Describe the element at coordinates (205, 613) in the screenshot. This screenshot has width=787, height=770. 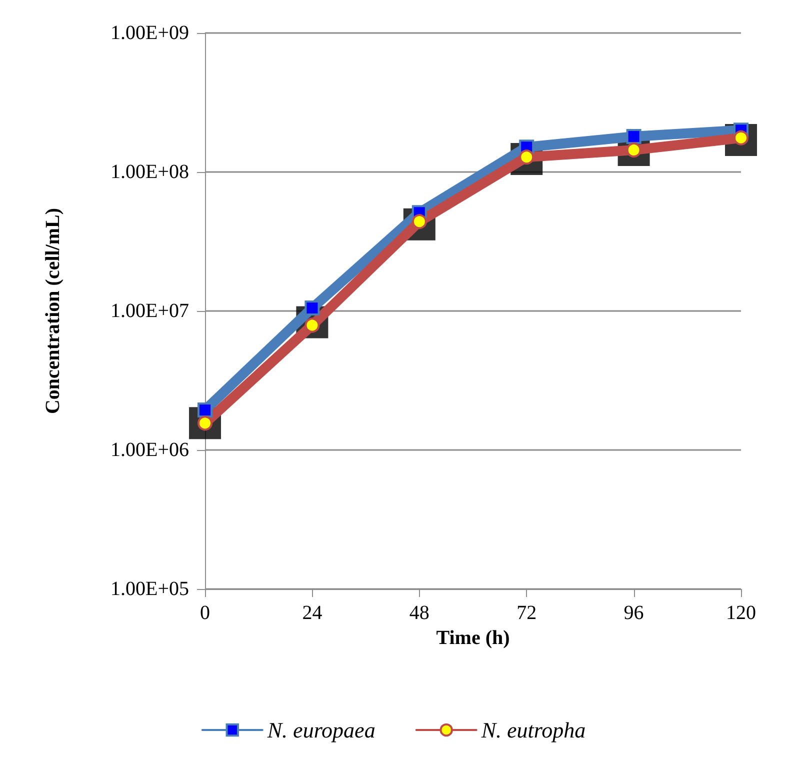
I see `x-tick-label: 0` at that location.